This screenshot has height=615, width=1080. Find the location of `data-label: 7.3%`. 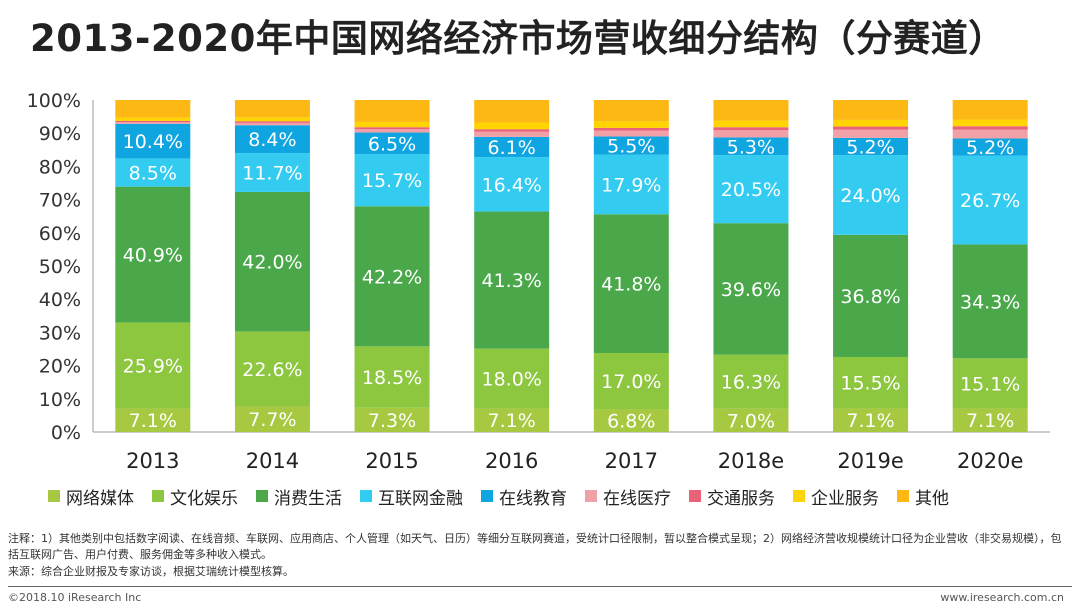

data-label: 7.3% is located at coordinates (392, 421).